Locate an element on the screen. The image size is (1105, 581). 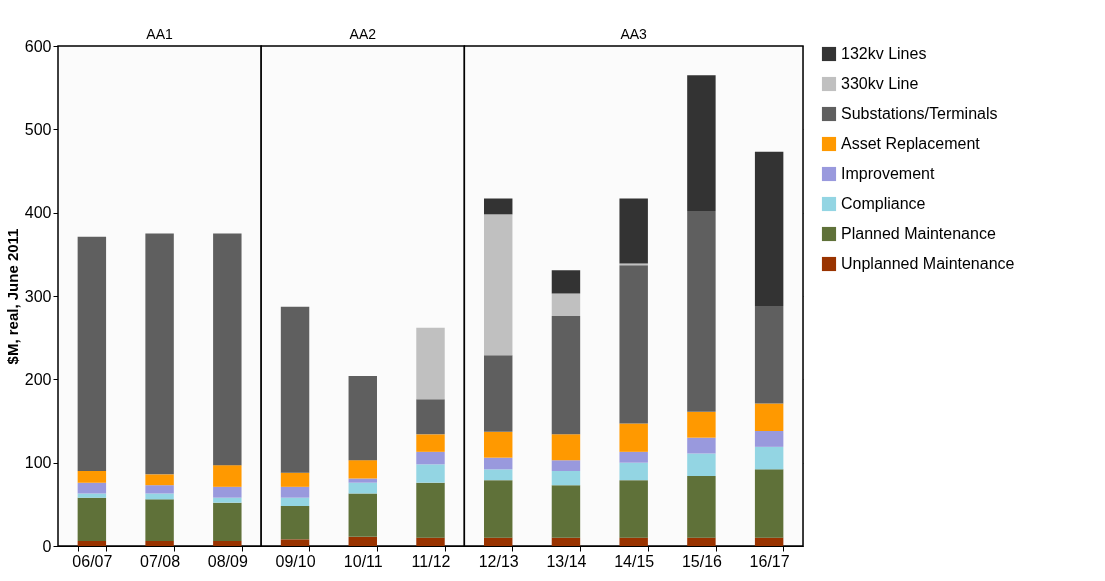
legend-label: Asset Replacement is located at coordinates (911, 143).